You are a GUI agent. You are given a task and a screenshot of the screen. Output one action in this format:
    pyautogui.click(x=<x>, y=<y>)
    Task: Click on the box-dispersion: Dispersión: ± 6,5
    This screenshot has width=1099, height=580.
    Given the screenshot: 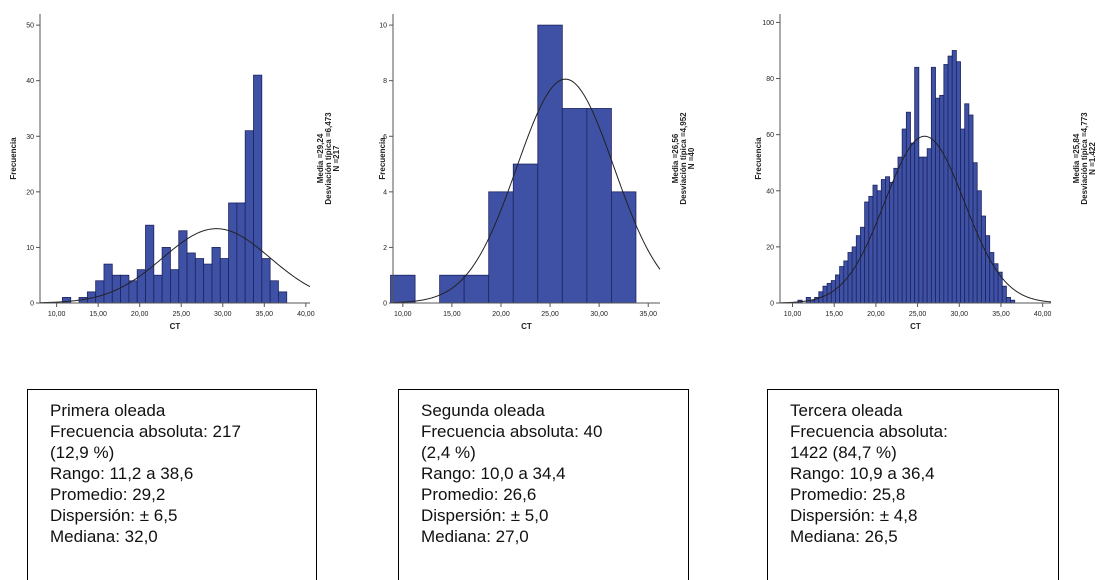 What is the action you would take?
    pyautogui.click(x=114, y=515)
    